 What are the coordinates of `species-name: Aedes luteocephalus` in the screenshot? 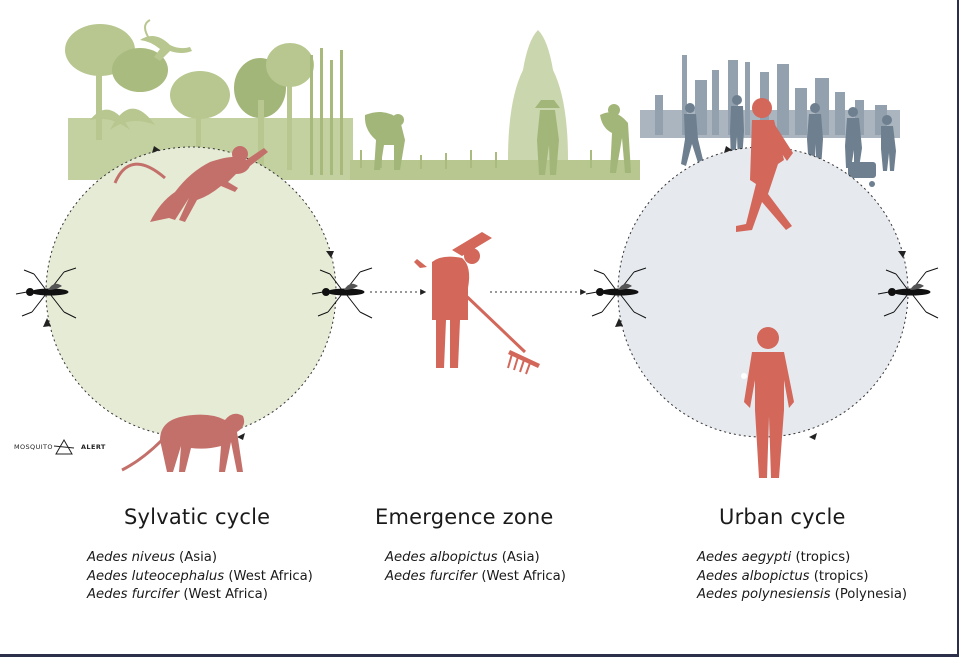 It's located at (156, 576).